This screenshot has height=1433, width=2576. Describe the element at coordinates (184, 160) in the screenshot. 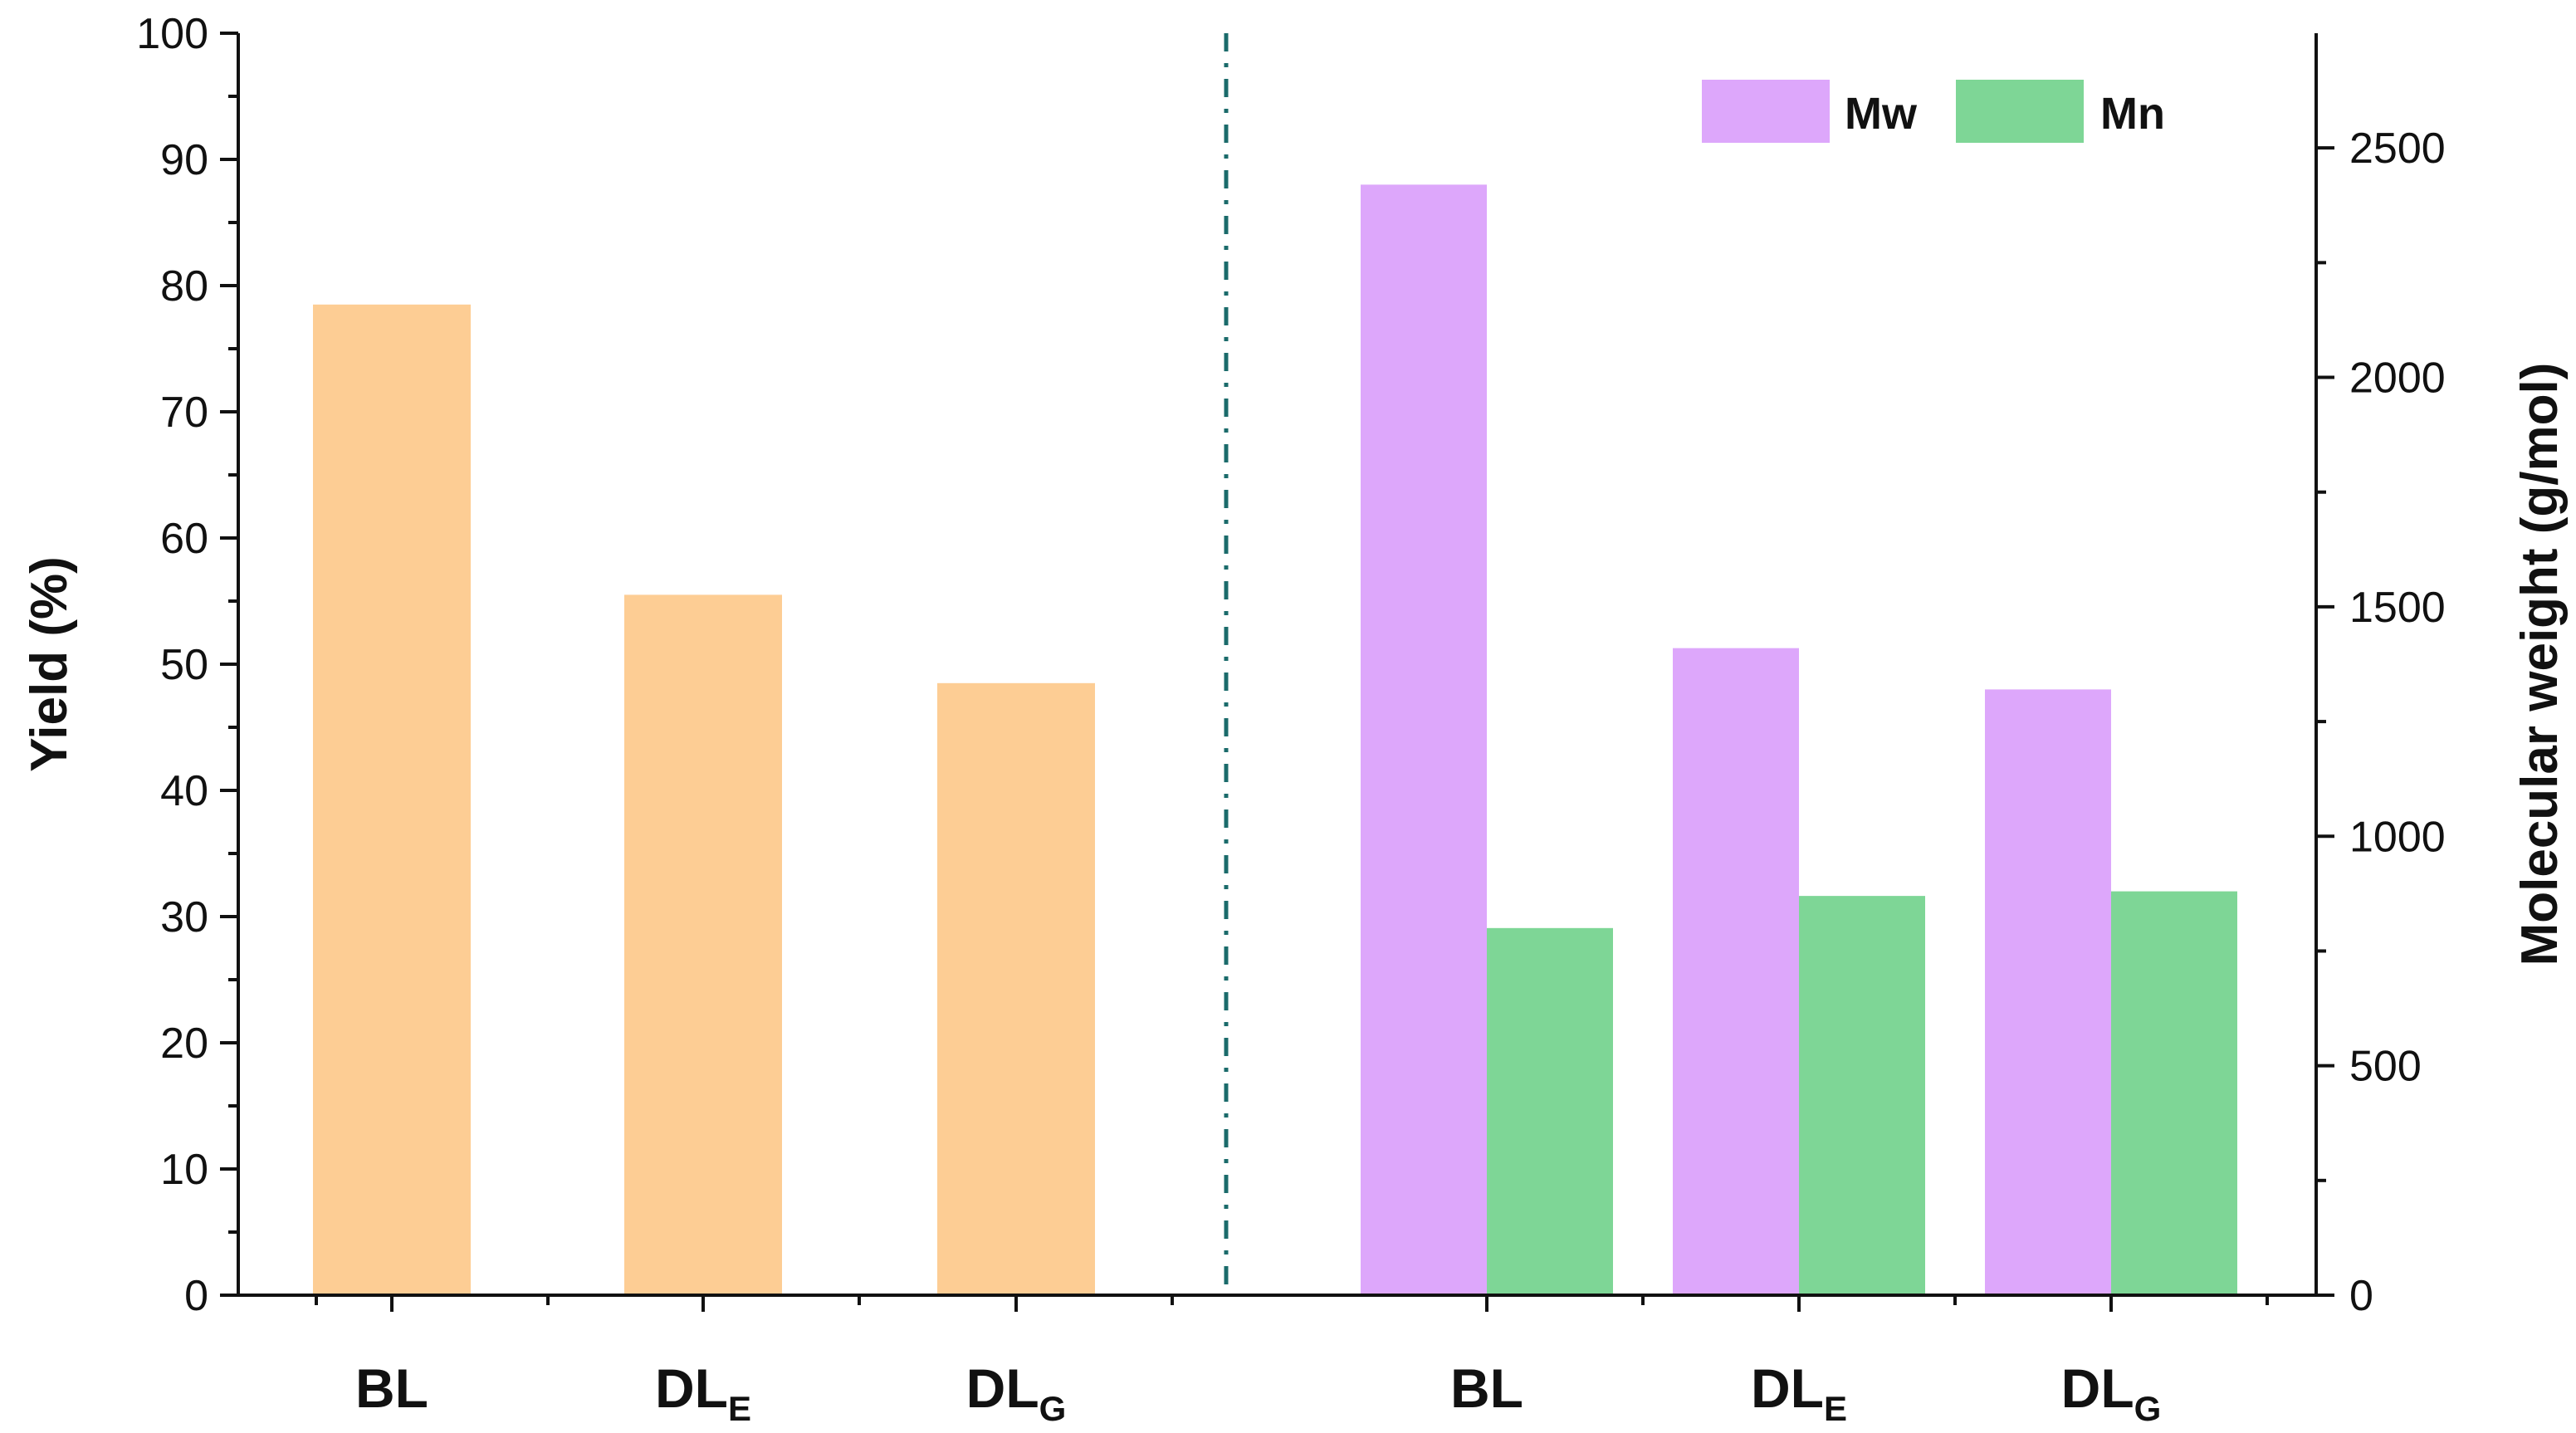

I see `left-y-tick-label-9: 90` at that location.